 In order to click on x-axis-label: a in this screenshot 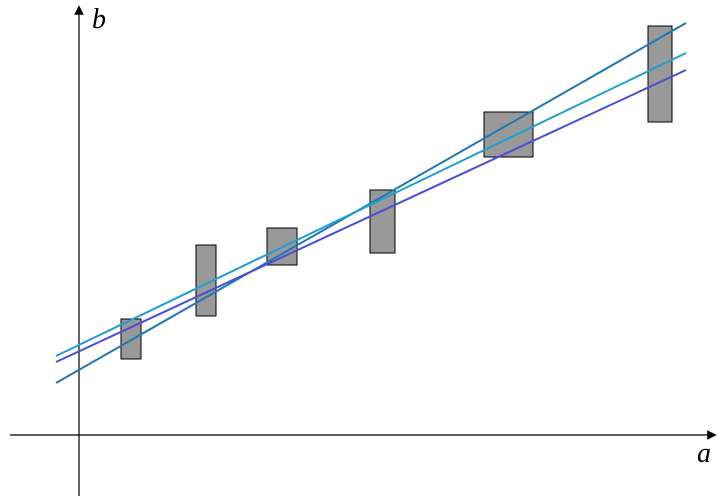, I will do `click(704, 453)`.